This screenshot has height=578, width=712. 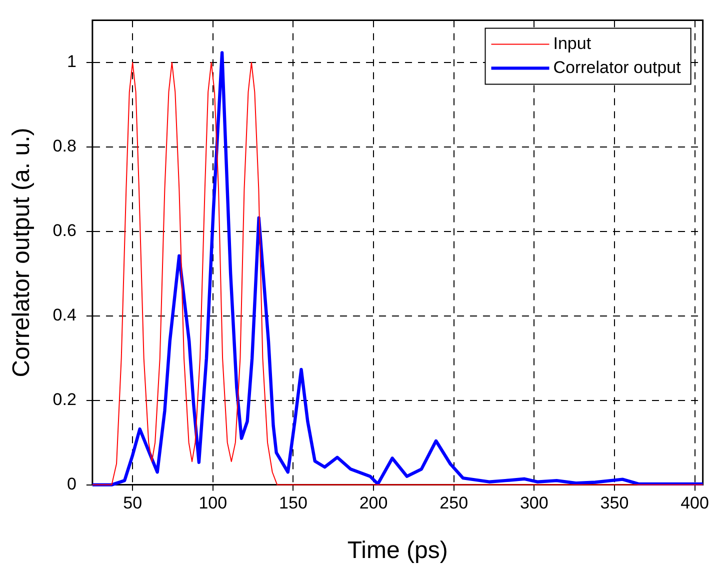 I want to click on y-tick-label: 0.4, so click(x=64, y=315).